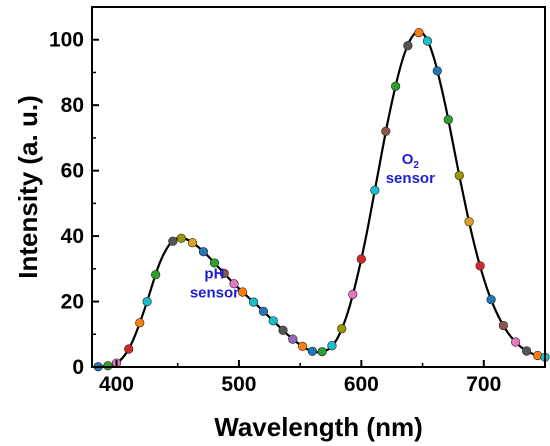  Describe the element at coordinates (238, 384) in the screenshot. I see `x-tick-label: 500` at that location.